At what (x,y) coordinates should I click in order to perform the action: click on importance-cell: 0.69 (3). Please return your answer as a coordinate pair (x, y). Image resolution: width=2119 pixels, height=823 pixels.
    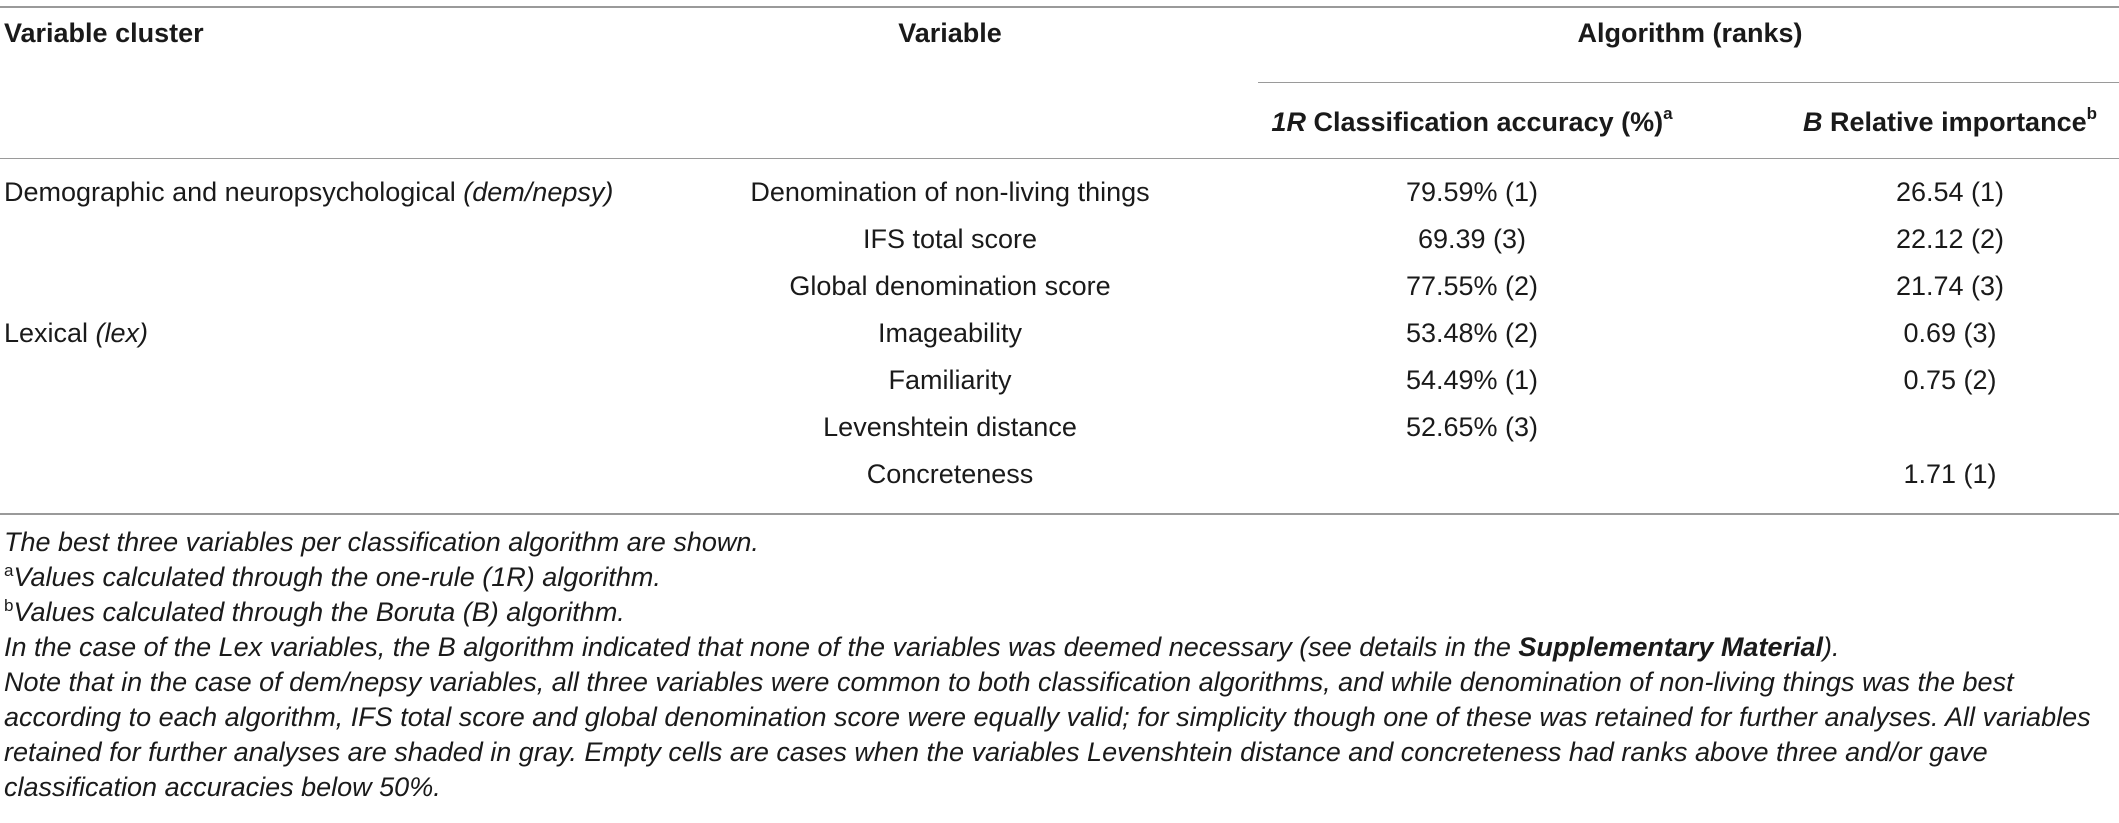
    Looking at the image, I should click on (1950, 333).